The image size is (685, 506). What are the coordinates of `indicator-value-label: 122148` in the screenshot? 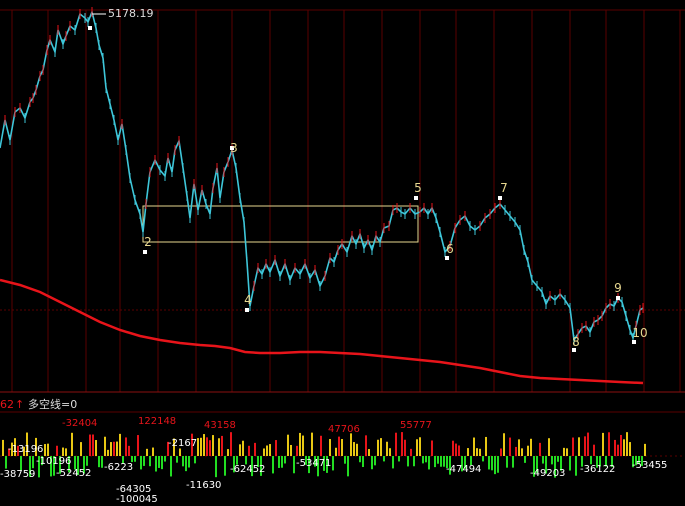 It's located at (157, 421).